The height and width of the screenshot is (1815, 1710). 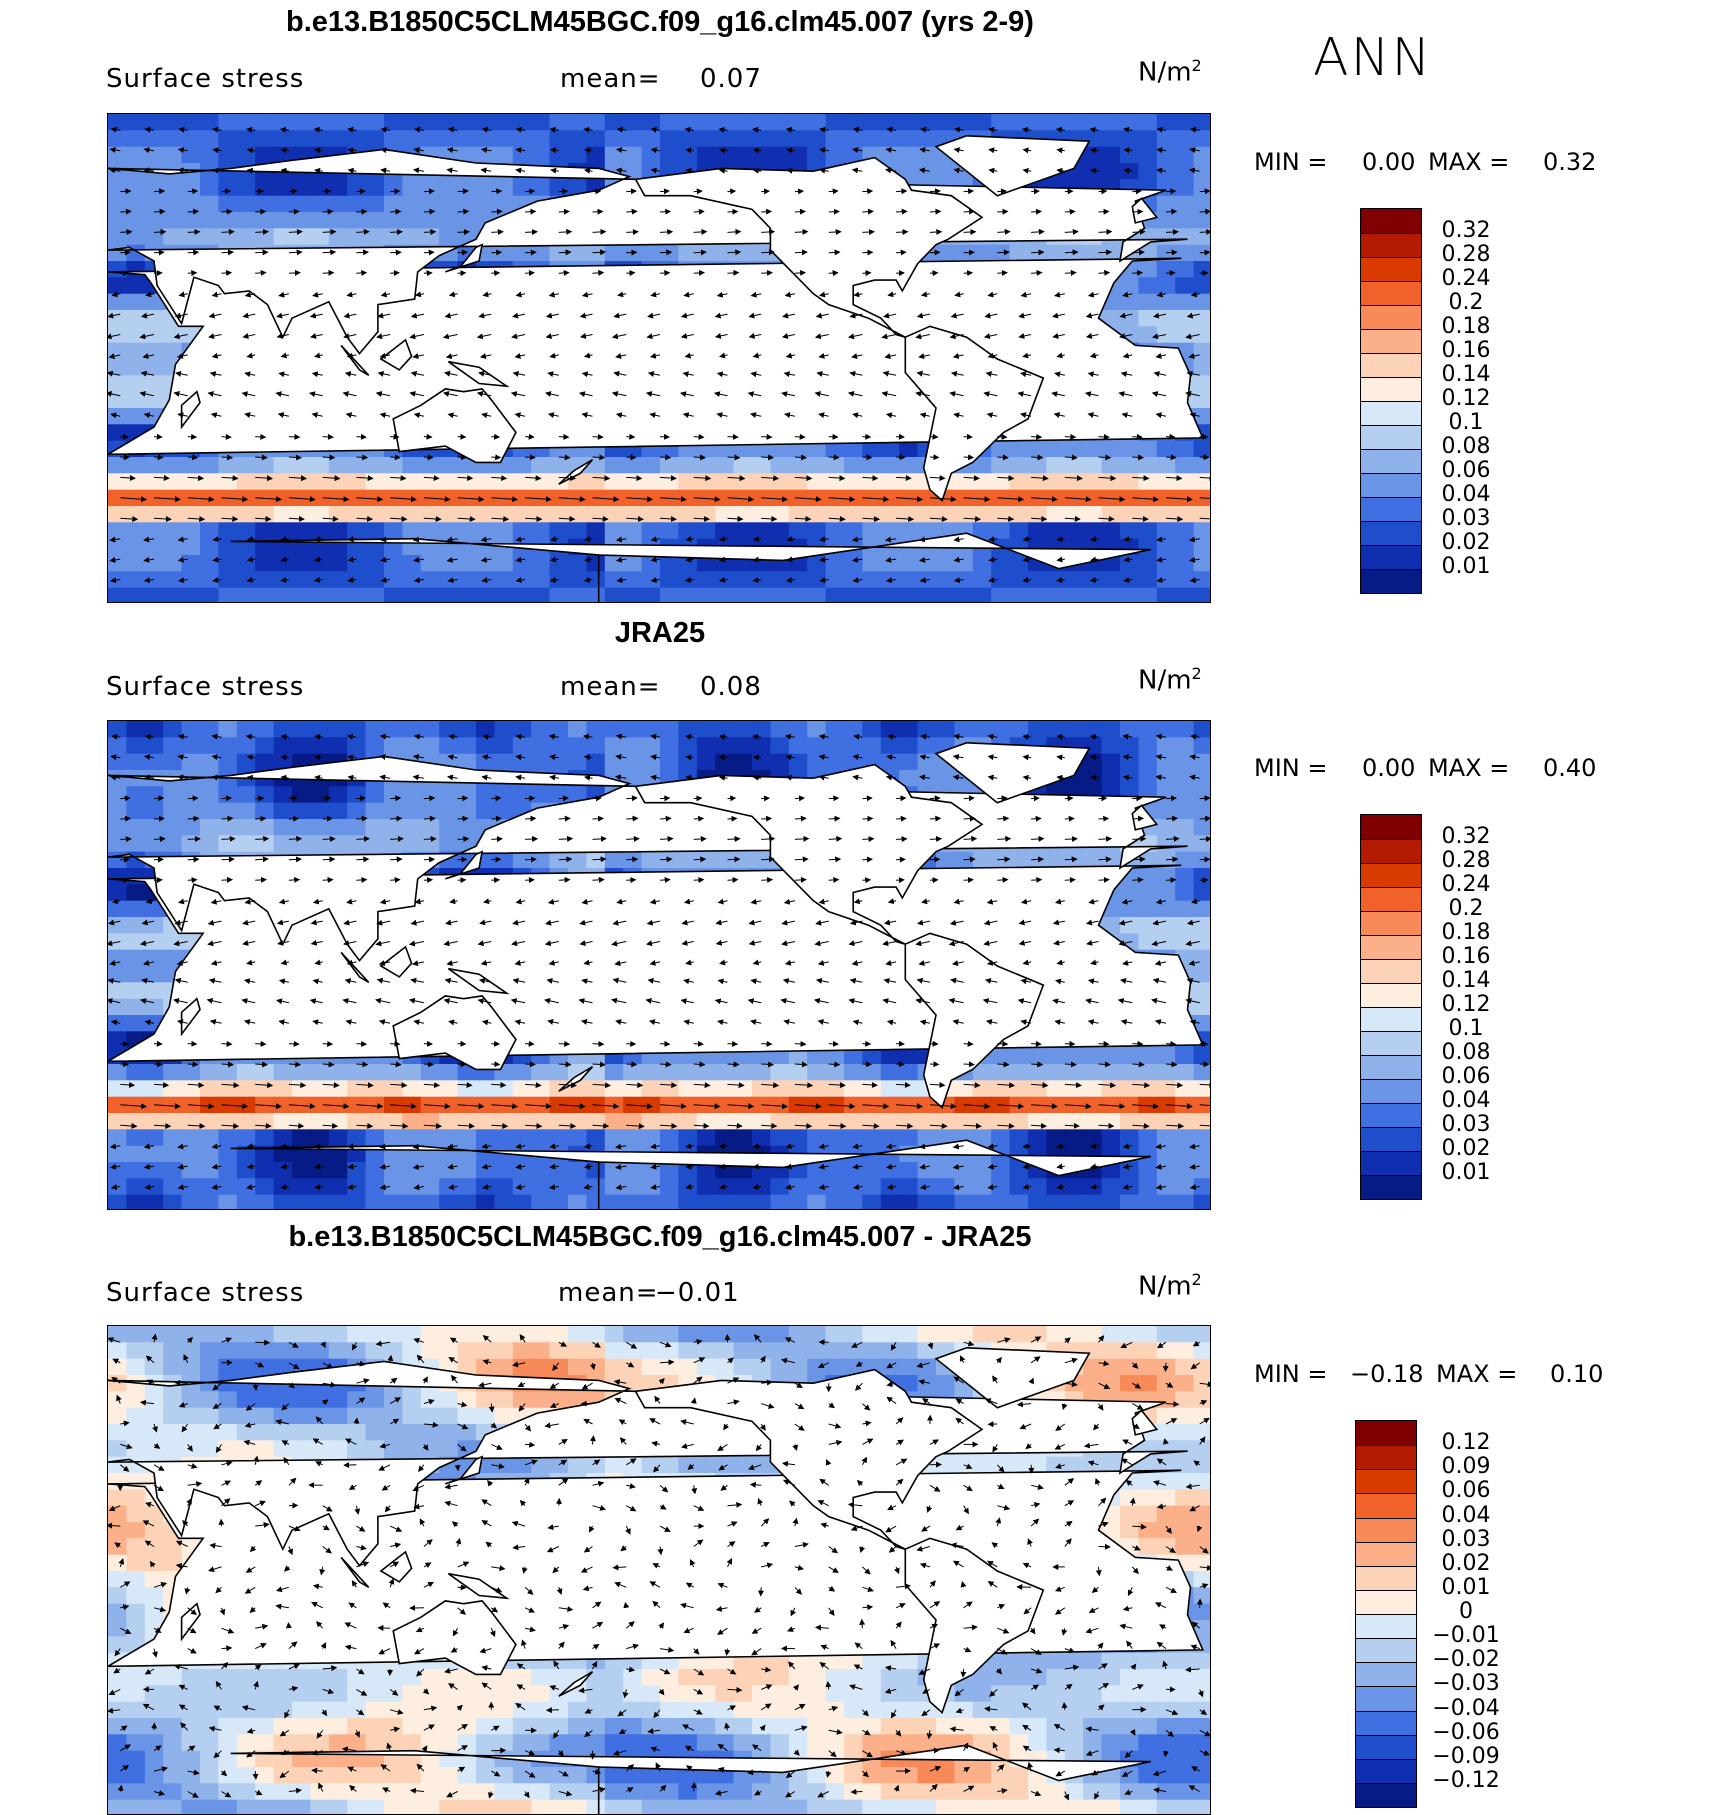 What do you see at coordinates (610, 79) in the screenshot?
I see `panel-1-mean-label: mean=` at bounding box center [610, 79].